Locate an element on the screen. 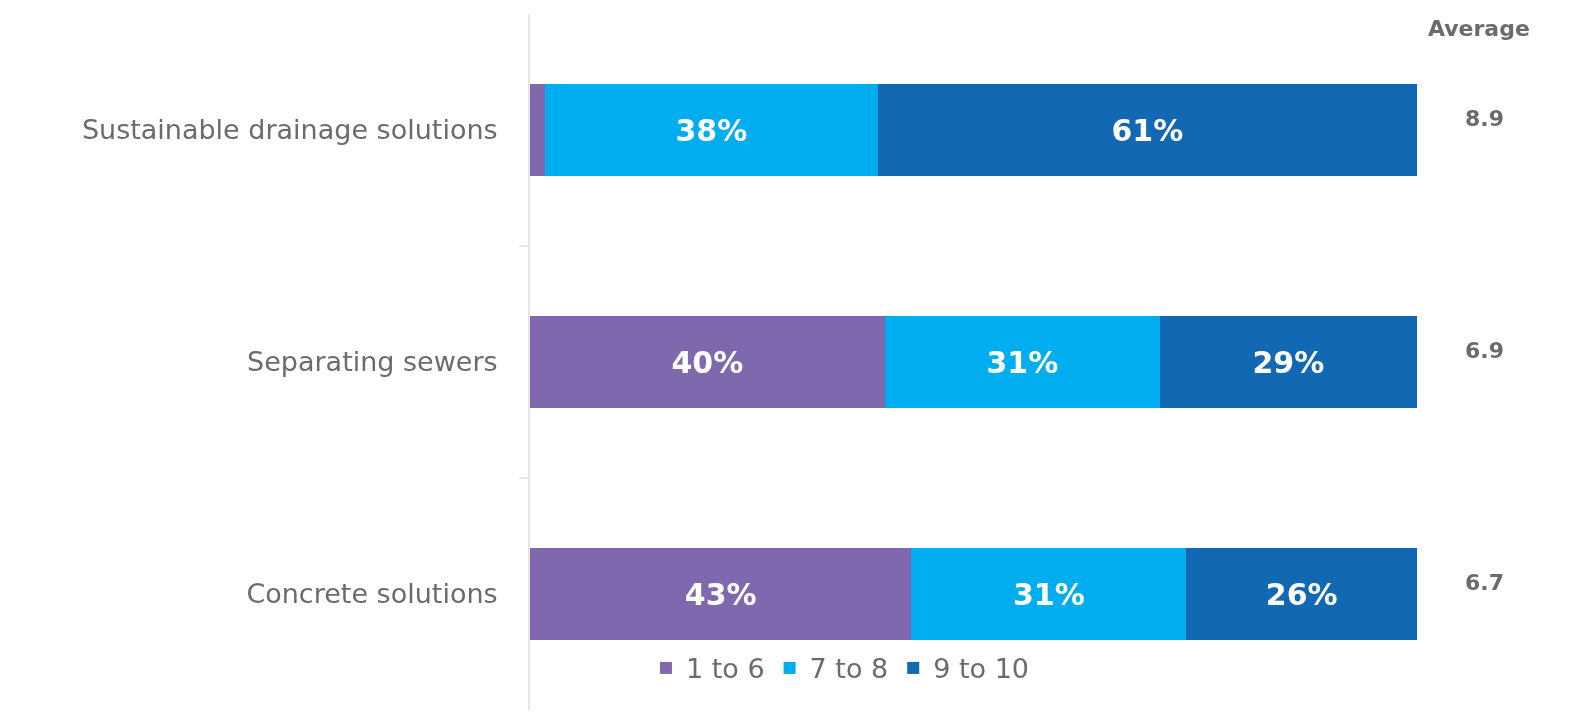 This screenshot has width=1577, height=715. text: 6.9 is located at coordinates (1484, 350).